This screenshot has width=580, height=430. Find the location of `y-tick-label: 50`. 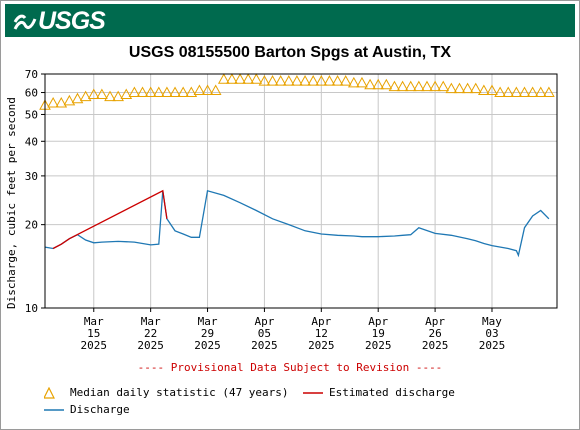

y-tick-label: 50 is located at coordinates (31, 114).